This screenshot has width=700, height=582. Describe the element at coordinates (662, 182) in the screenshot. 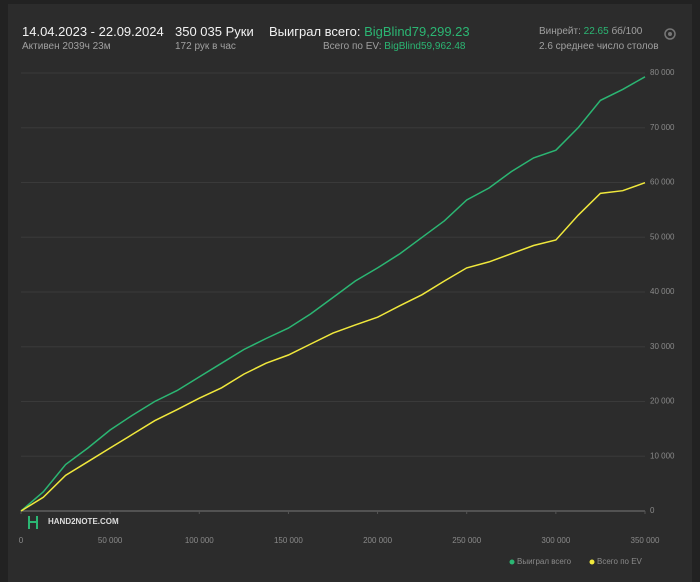

I see `y-tick-label: 60 000` at that location.